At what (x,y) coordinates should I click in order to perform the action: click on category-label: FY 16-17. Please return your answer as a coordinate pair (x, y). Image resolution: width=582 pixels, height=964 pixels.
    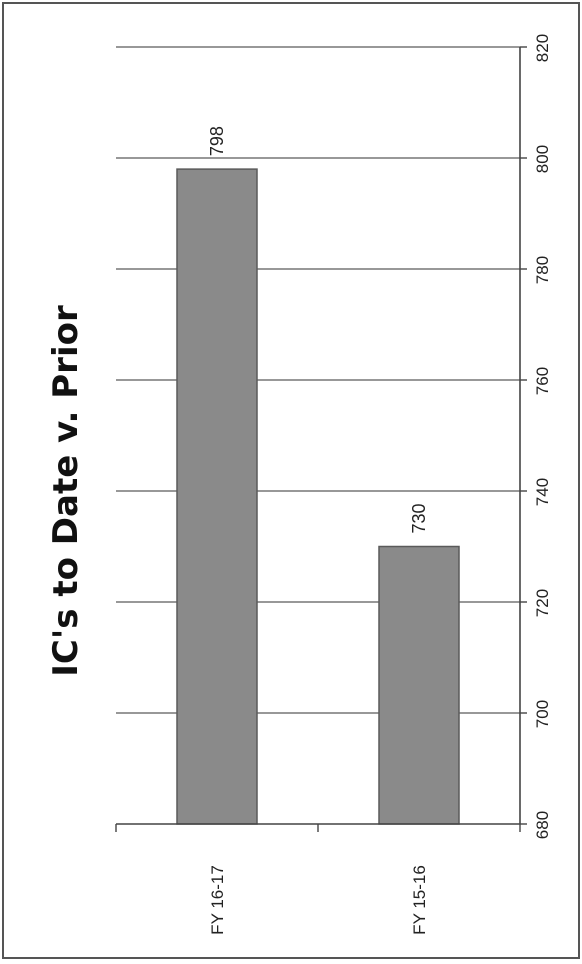
    Looking at the image, I should click on (217, 900).